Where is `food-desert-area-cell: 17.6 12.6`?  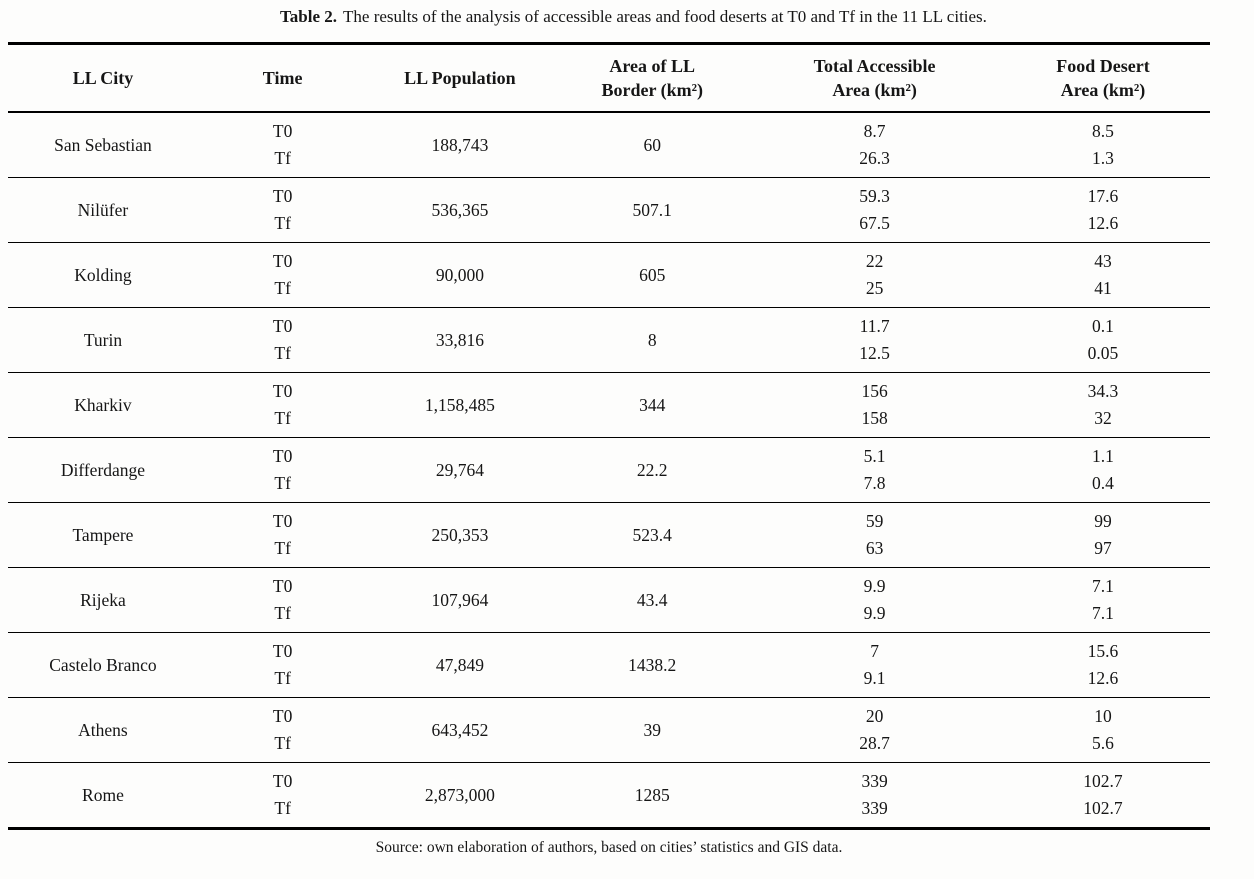 food-desert-area-cell: 17.6 12.6 is located at coordinates (1103, 210).